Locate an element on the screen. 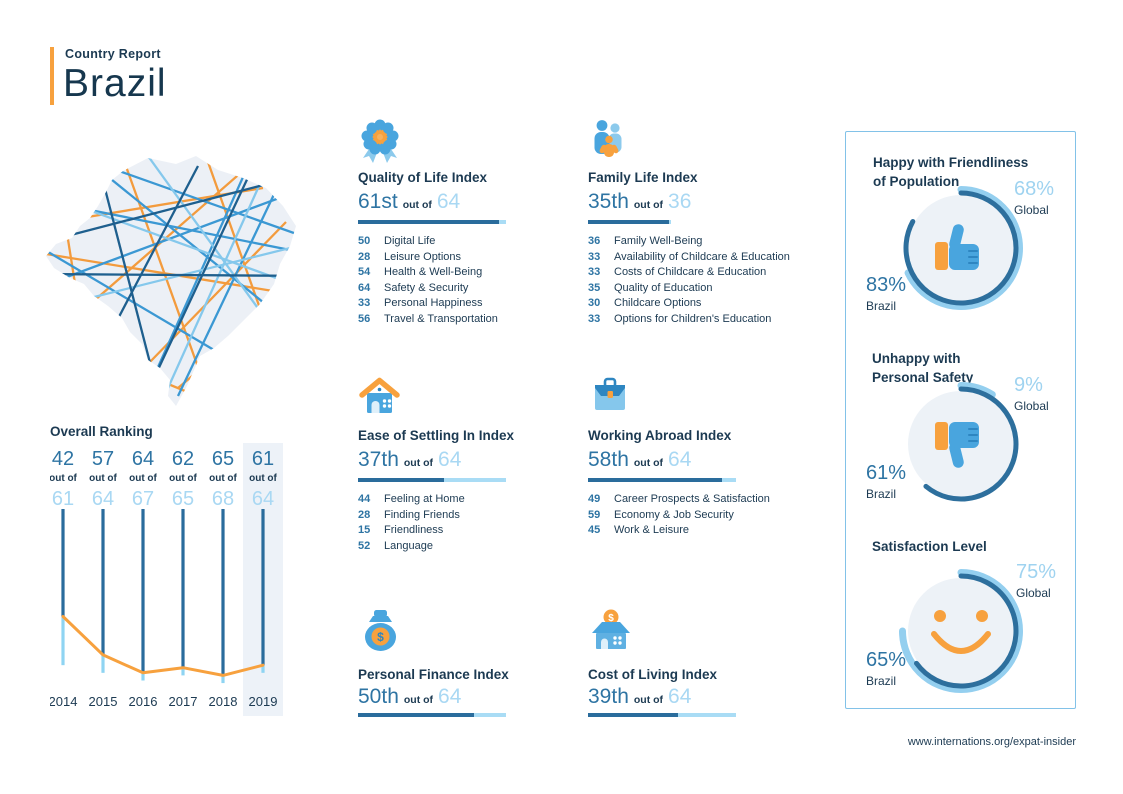 Image resolution: width=1123 pixels, height=794 pixels. thumbs-down-icon is located at coordinates (961, 446).